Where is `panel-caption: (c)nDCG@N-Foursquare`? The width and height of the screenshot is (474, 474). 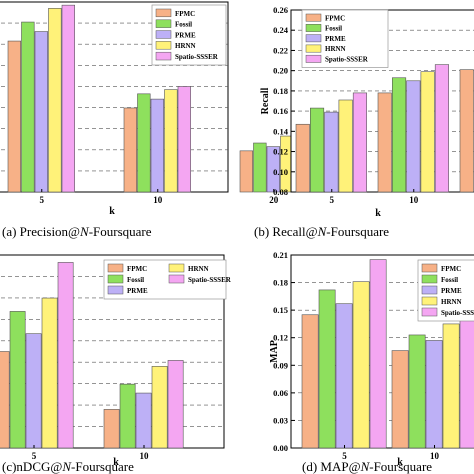
panel-caption: (c)nDCG@N-Foursquare is located at coordinates (68, 466).